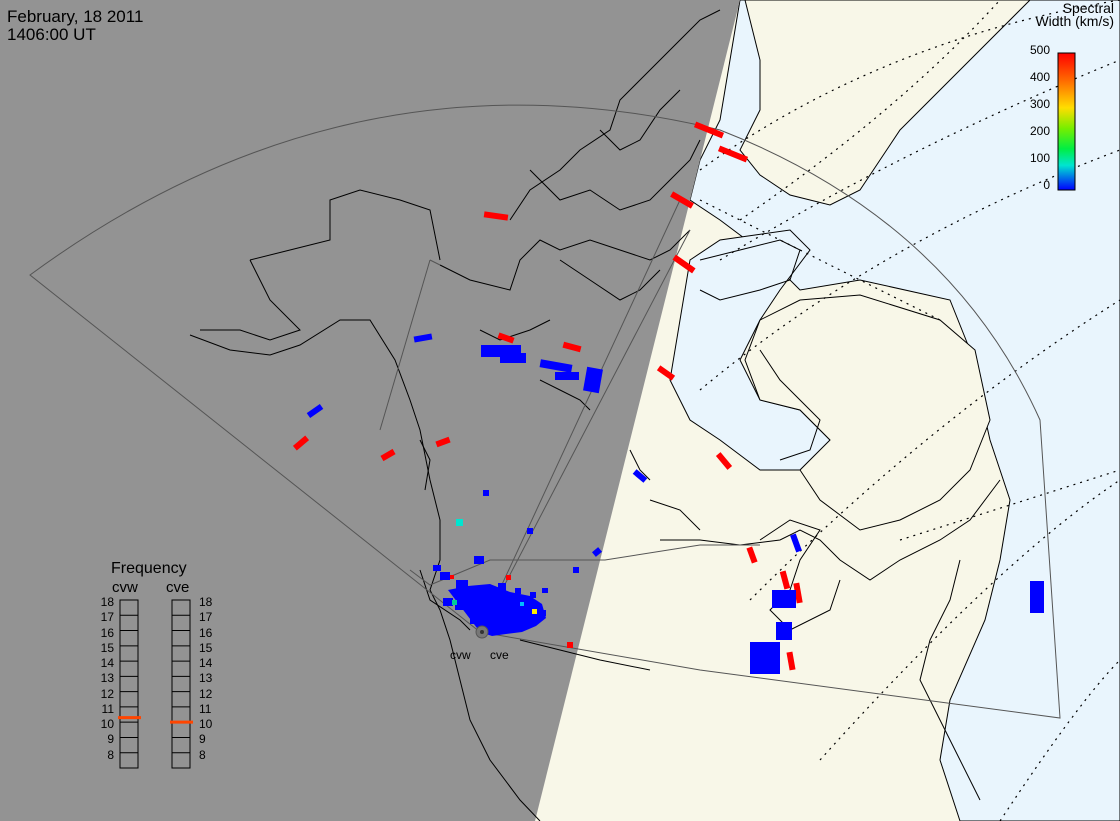 This screenshot has width=1120, height=821. I want to click on frequency-scale-label-right: 17, so click(206, 617).